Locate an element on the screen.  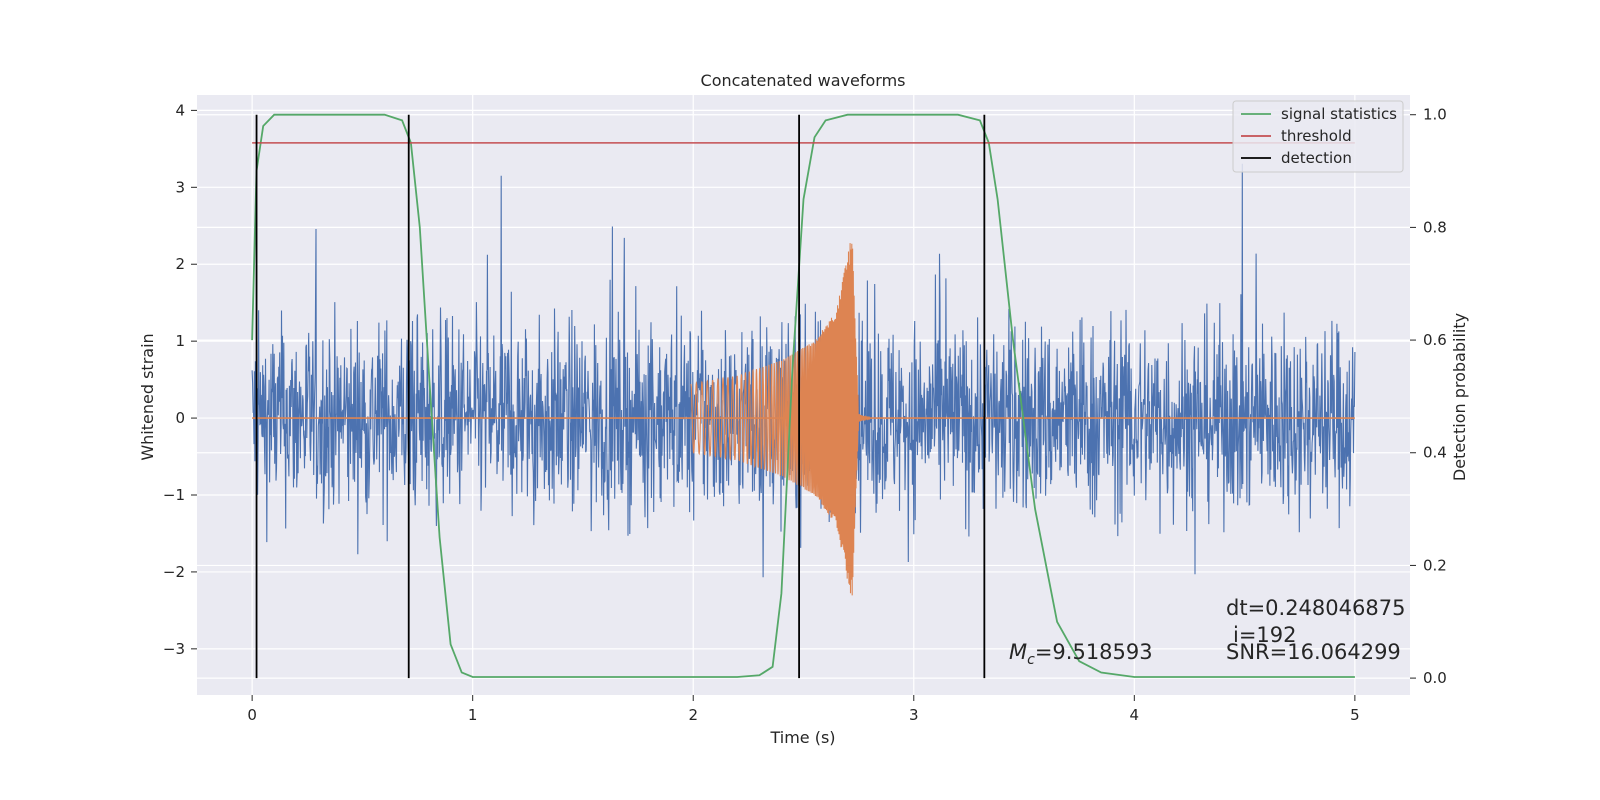
x-tick-label: 1 is located at coordinates (473, 715).